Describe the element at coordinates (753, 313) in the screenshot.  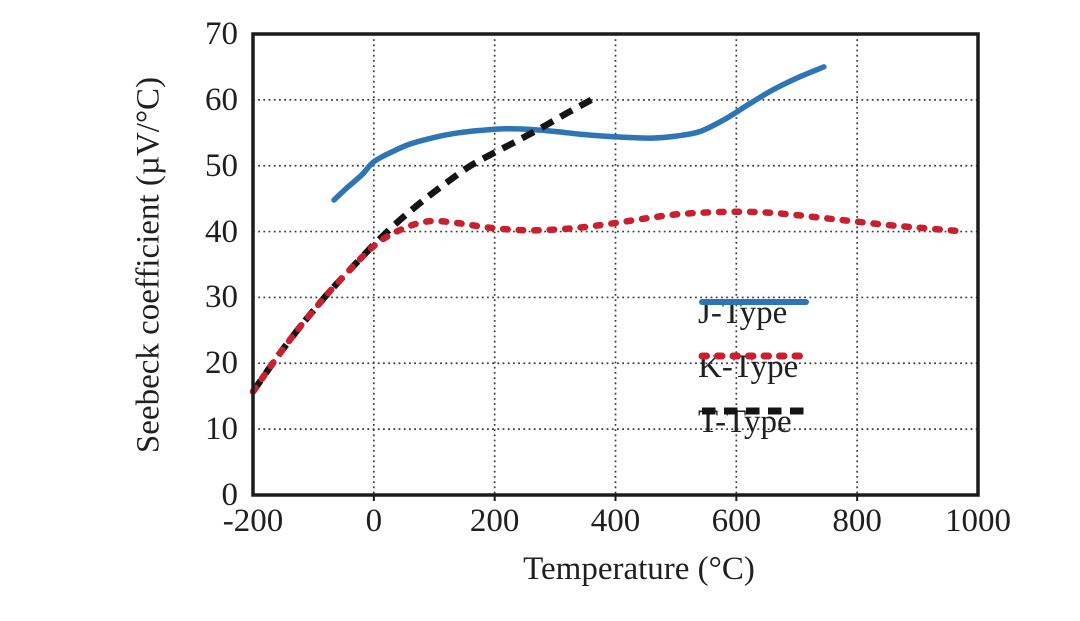
I see `legend-item-j-type: J-Type` at that location.